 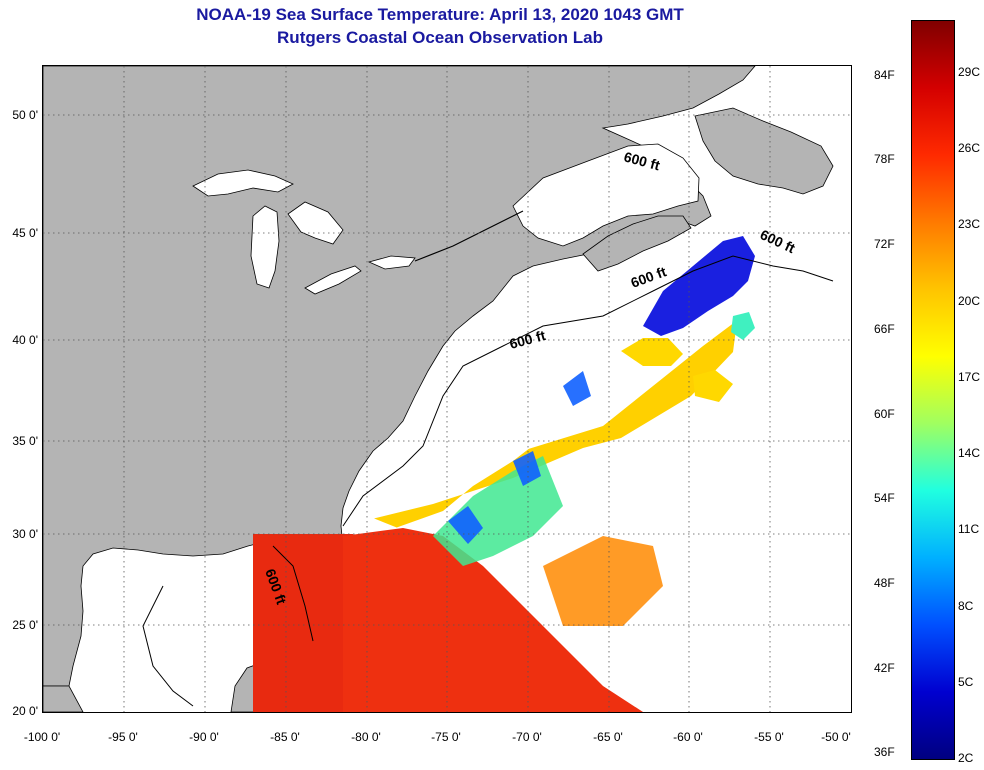 What do you see at coordinates (884, 413) in the screenshot?
I see `colorbar-fahrenheit-label: 60F` at bounding box center [884, 413].